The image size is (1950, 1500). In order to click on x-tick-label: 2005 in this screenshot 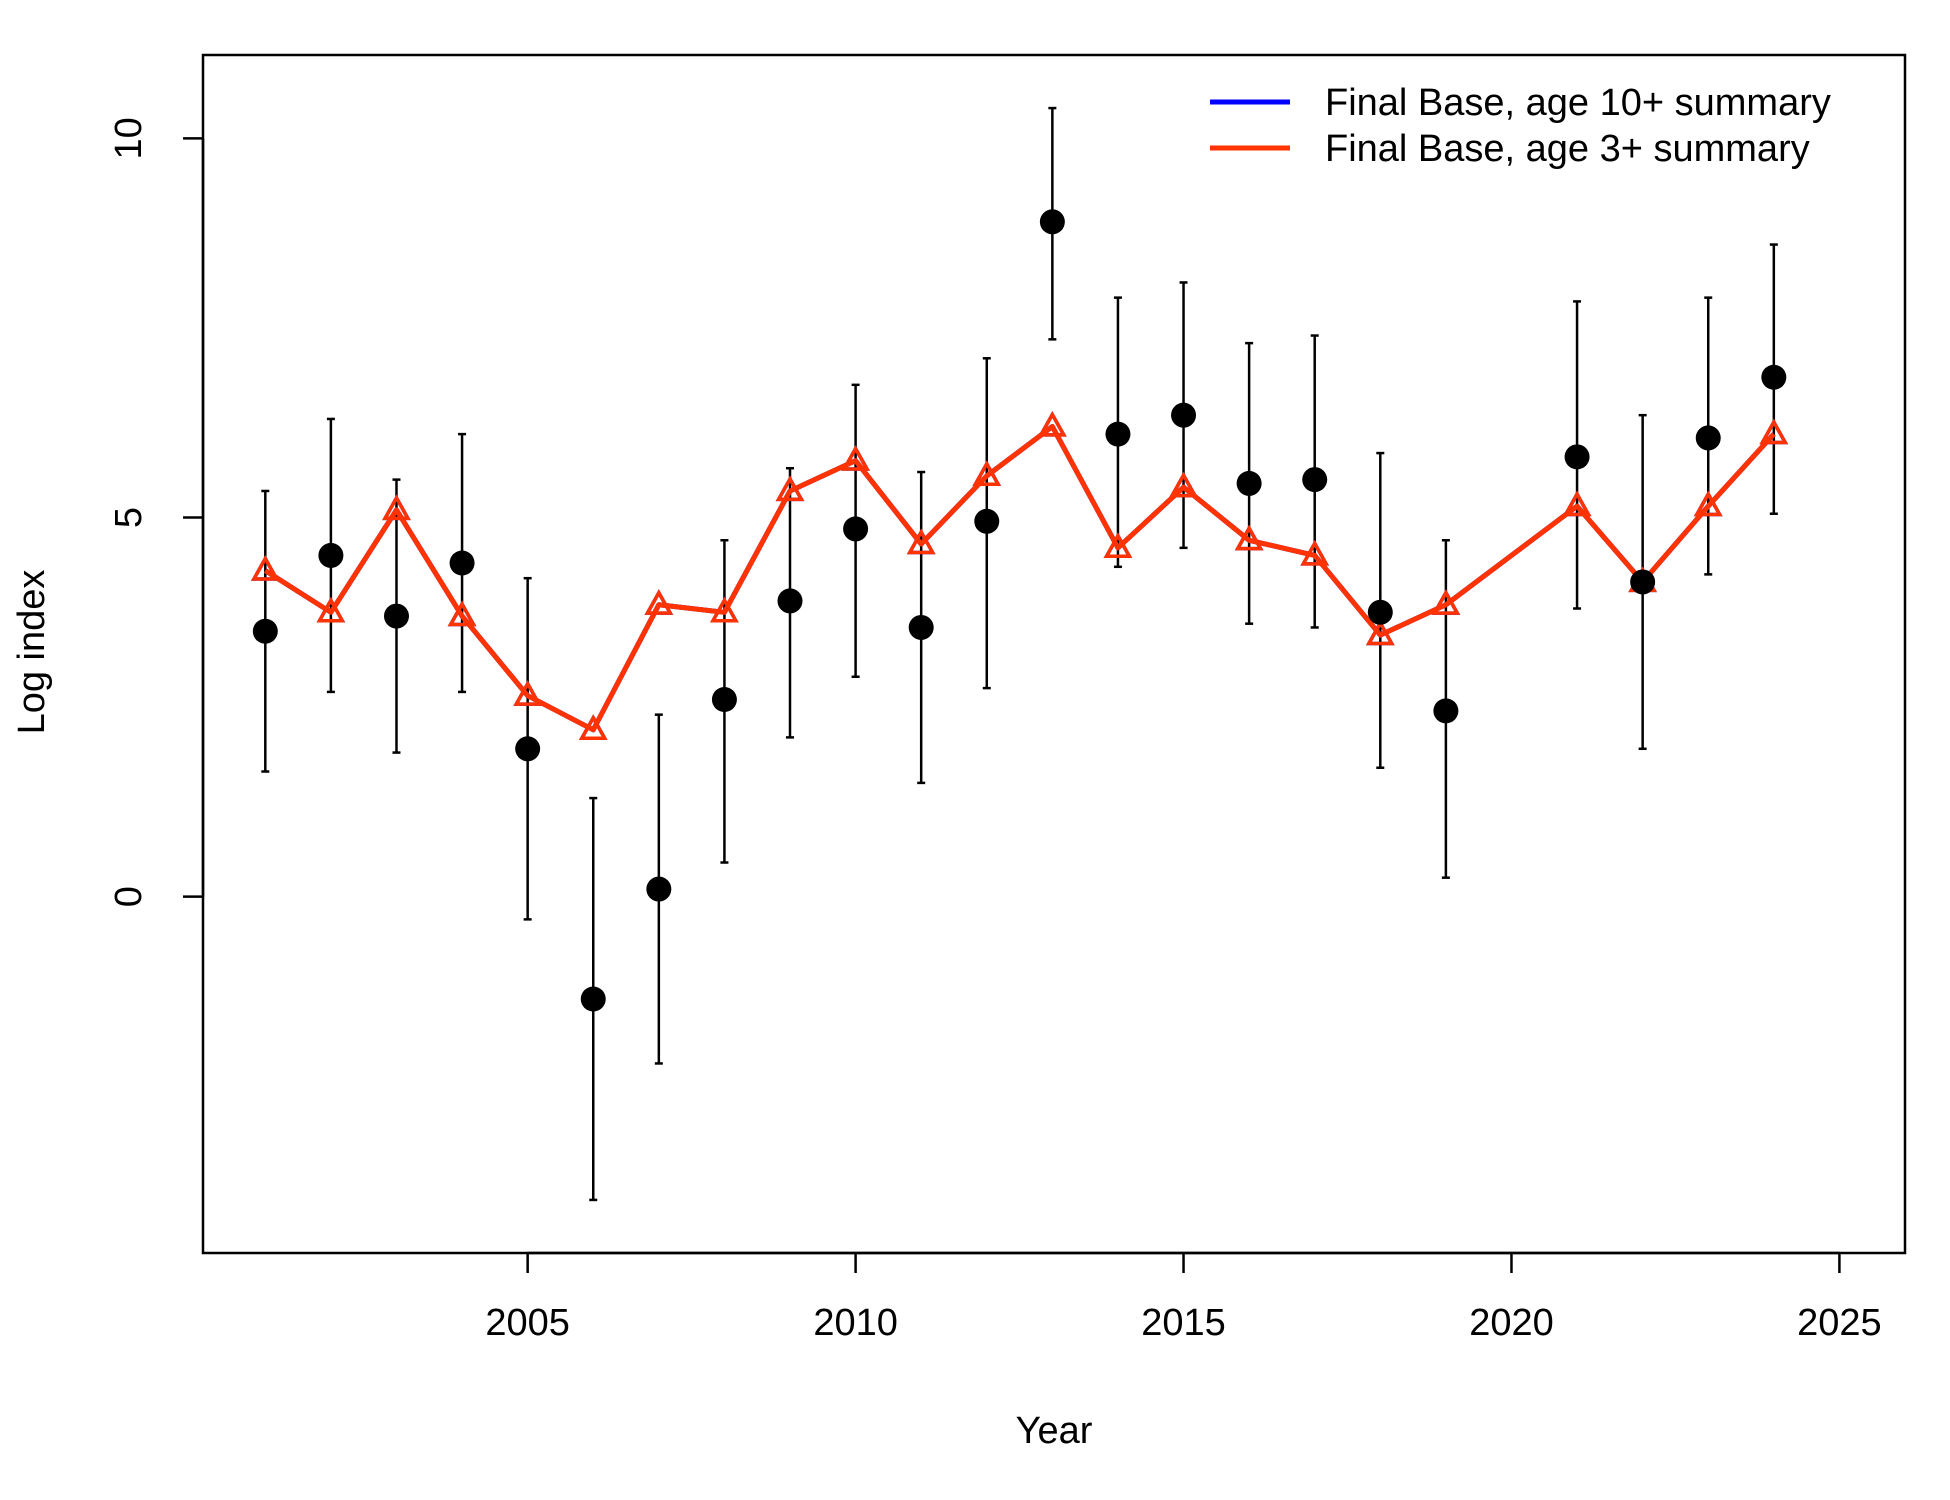, I will do `click(527, 1323)`.